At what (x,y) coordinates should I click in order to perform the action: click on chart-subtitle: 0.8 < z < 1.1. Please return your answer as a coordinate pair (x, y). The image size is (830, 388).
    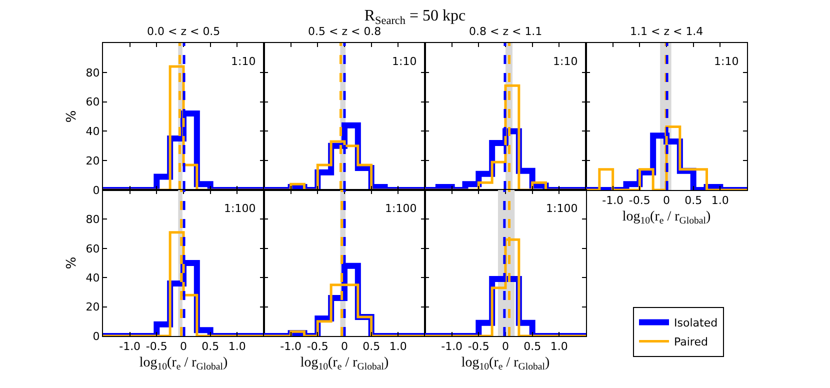
    Looking at the image, I should click on (505, 31).